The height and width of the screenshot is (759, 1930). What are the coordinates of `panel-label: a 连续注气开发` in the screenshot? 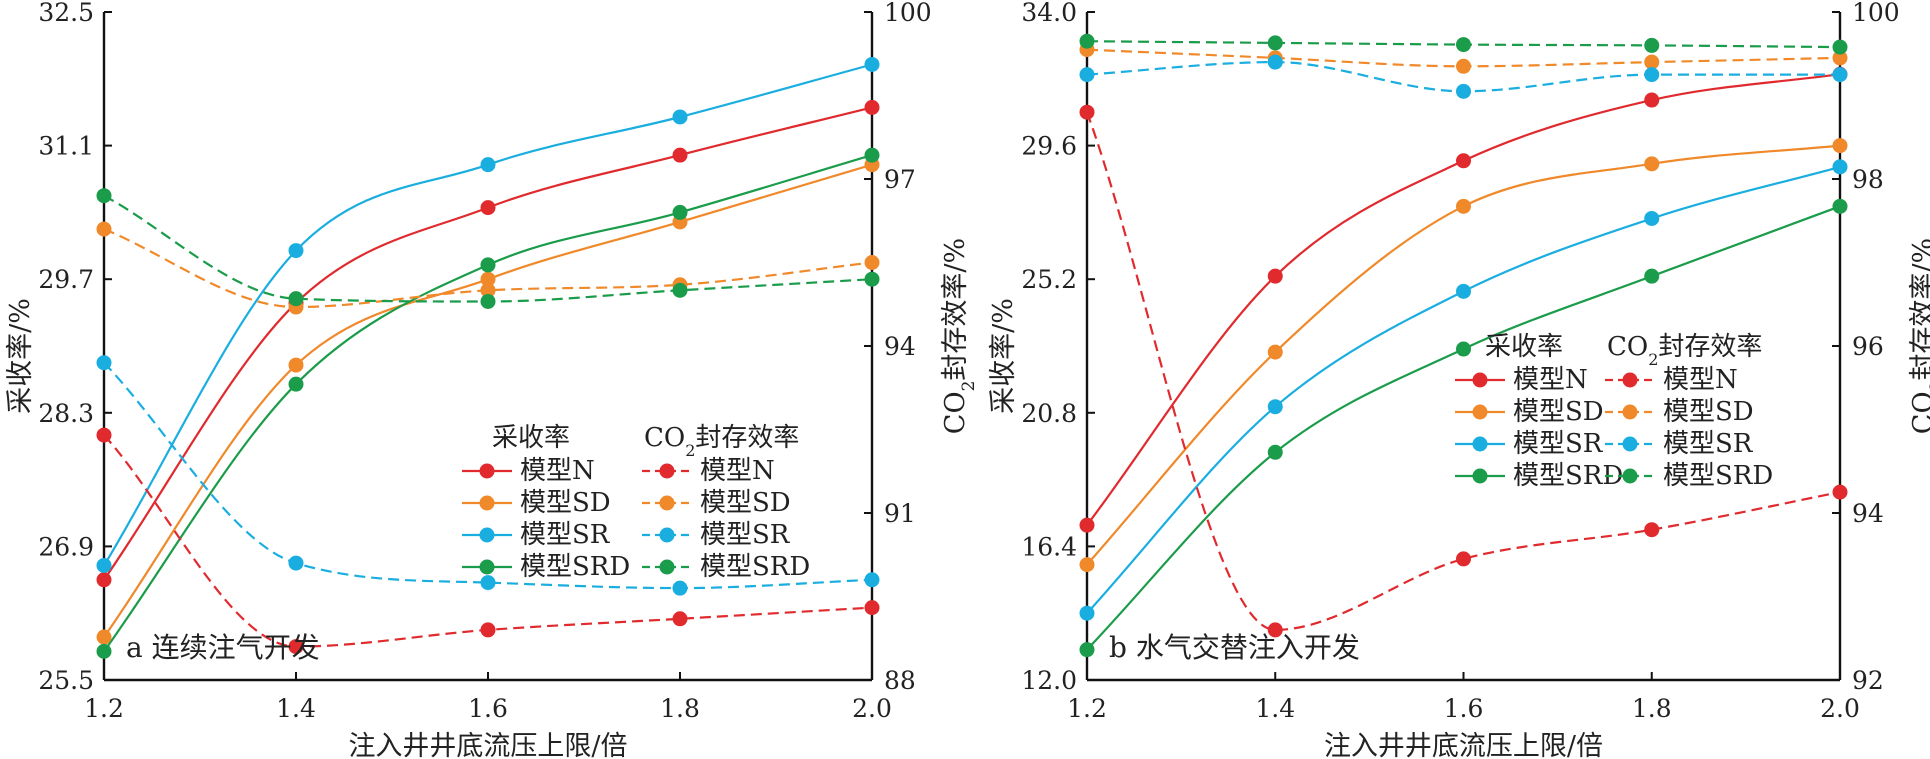 It's located at (223, 647).